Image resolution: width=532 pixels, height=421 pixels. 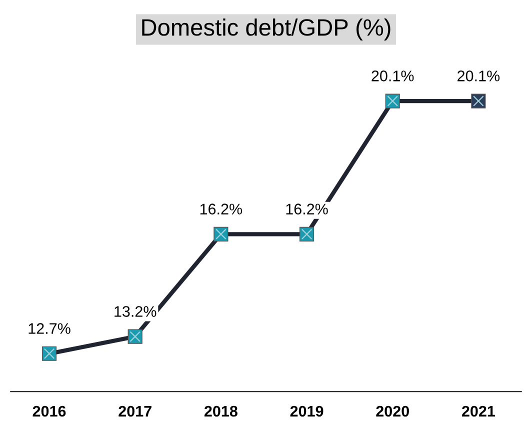 I want to click on x-tick-label: 2021, so click(x=479, y=411).